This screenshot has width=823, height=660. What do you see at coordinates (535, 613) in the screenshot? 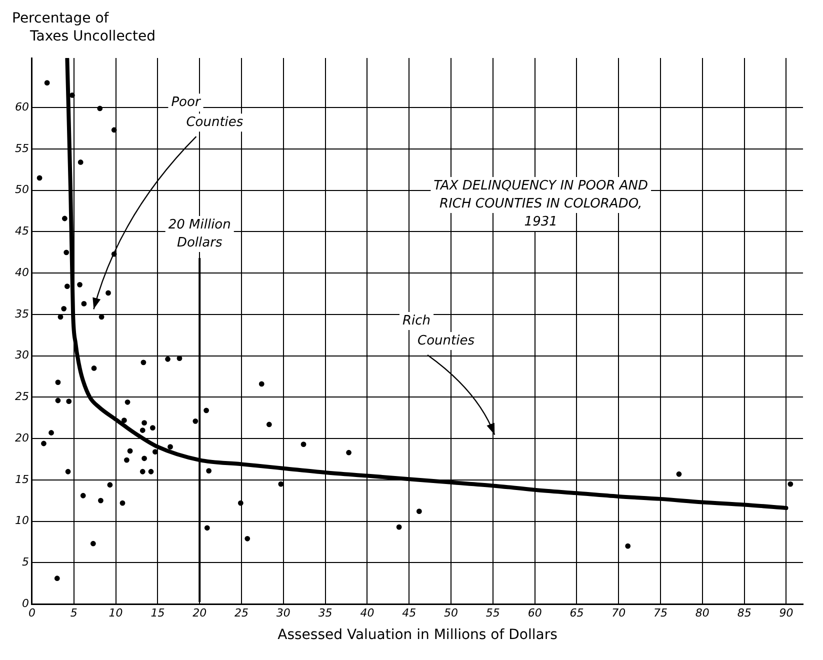
I see `x-tick-label: 60` at bounding box center [535, 613].